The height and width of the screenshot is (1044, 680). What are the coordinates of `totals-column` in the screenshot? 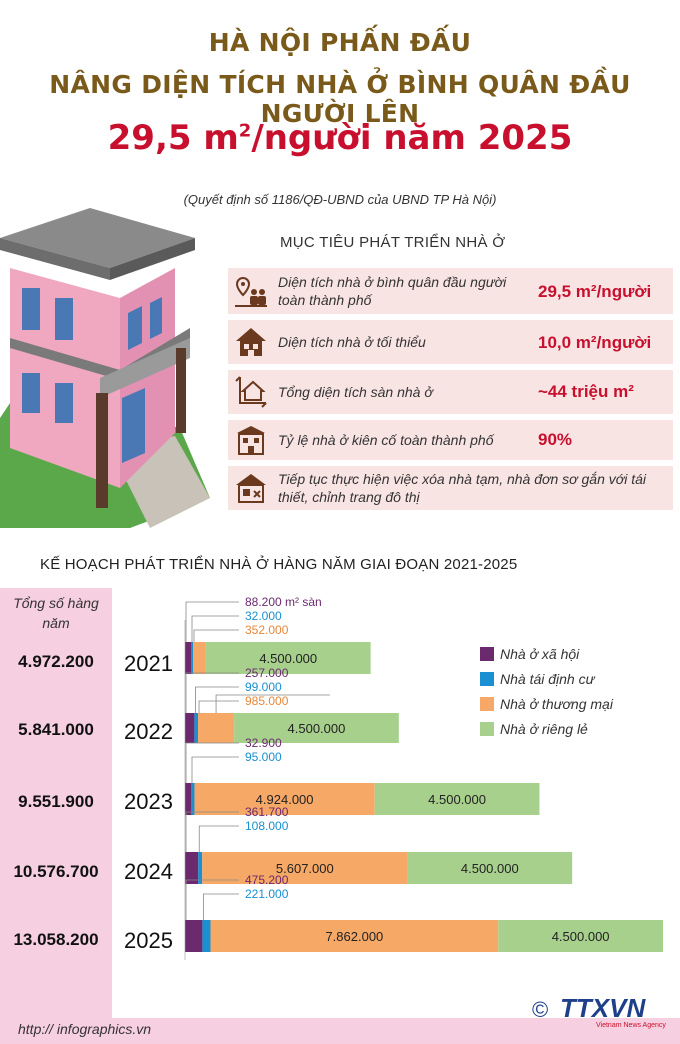 It's located at (56, 809).